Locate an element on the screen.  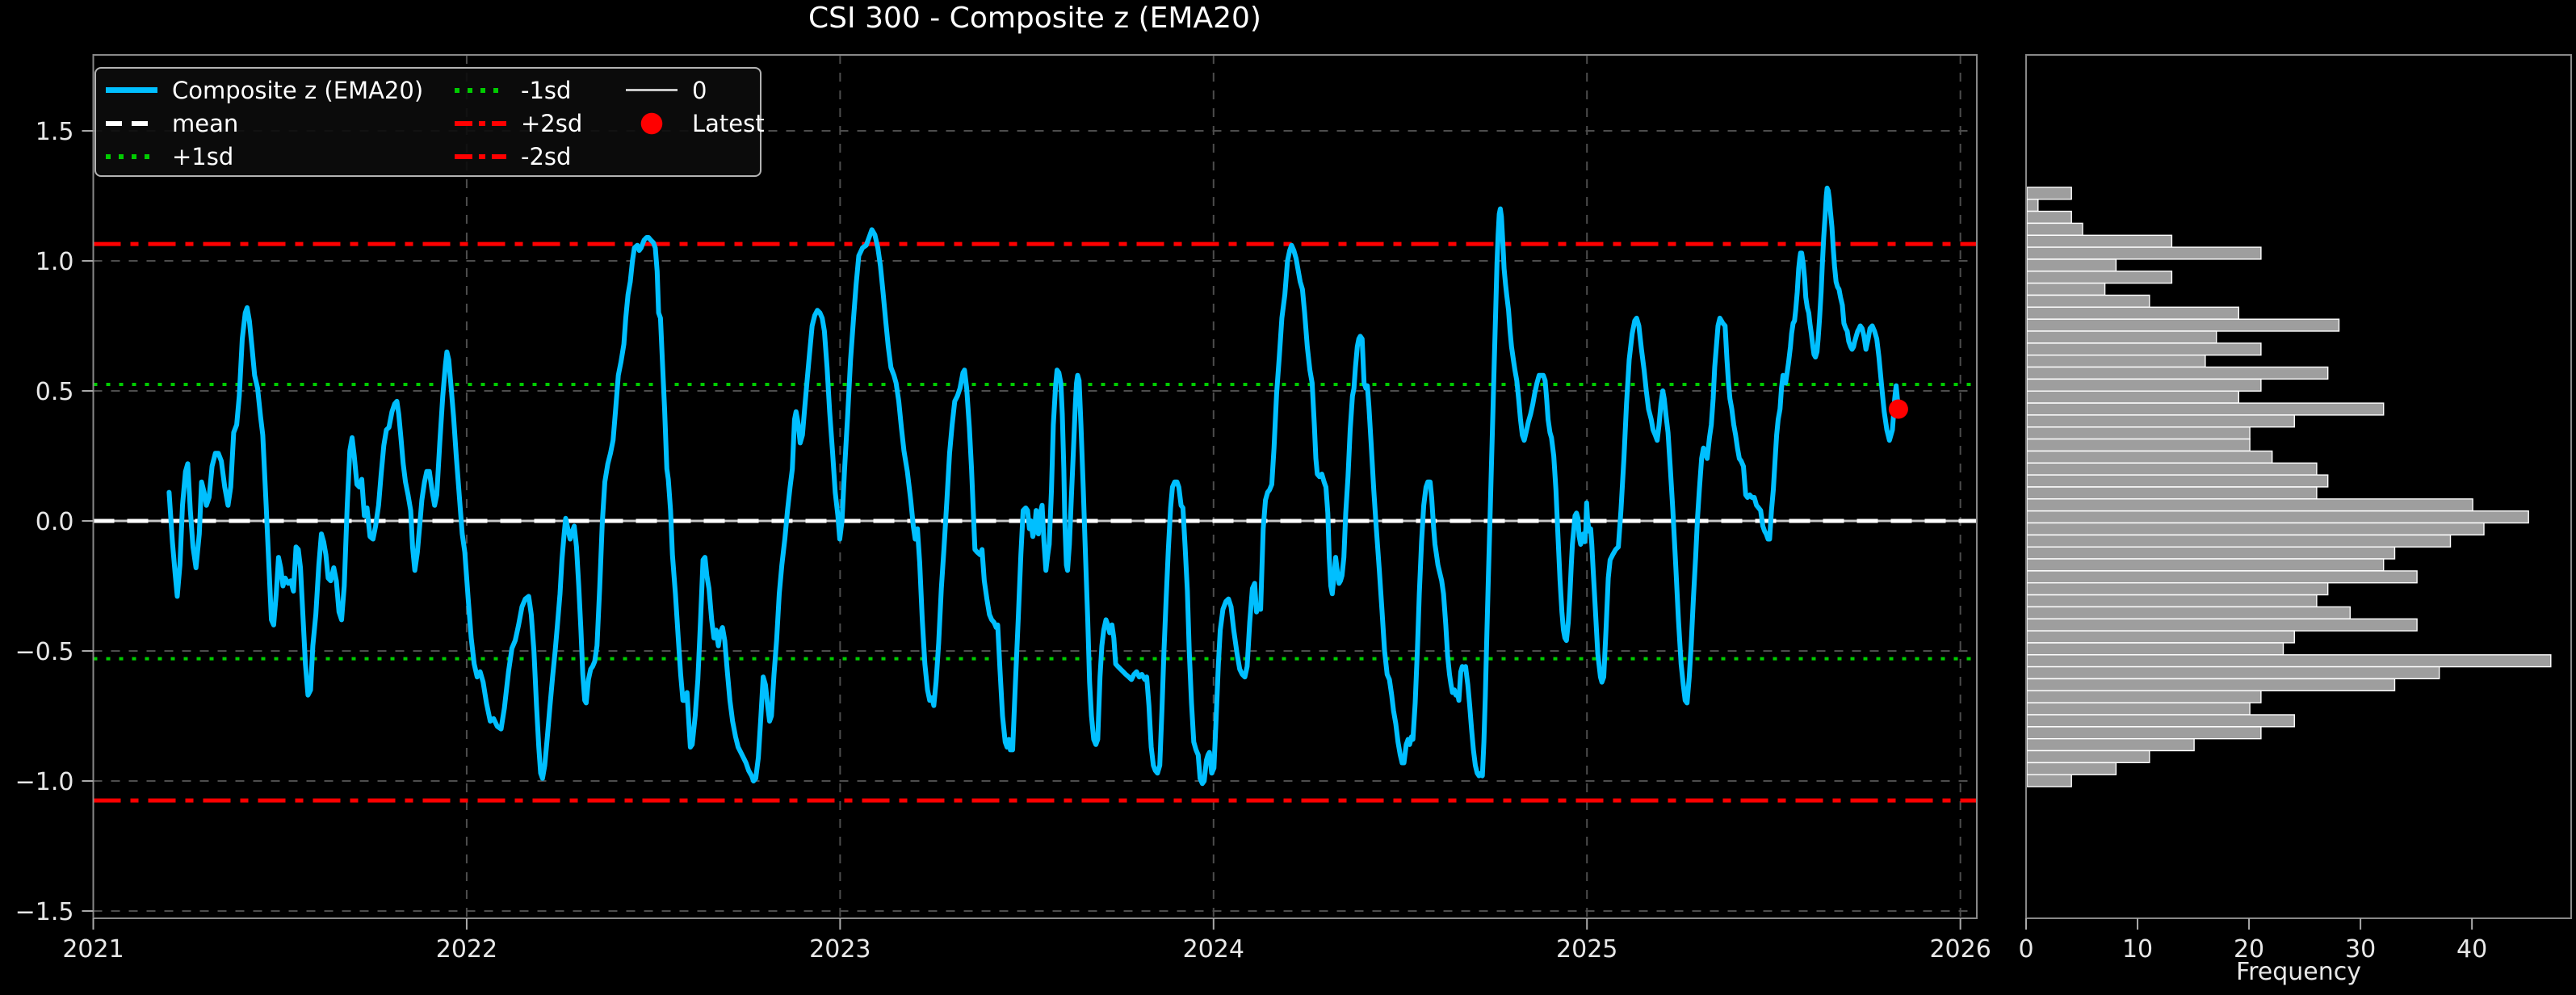
y-tick-label: 0.5 is located at coordinates (55, 392).